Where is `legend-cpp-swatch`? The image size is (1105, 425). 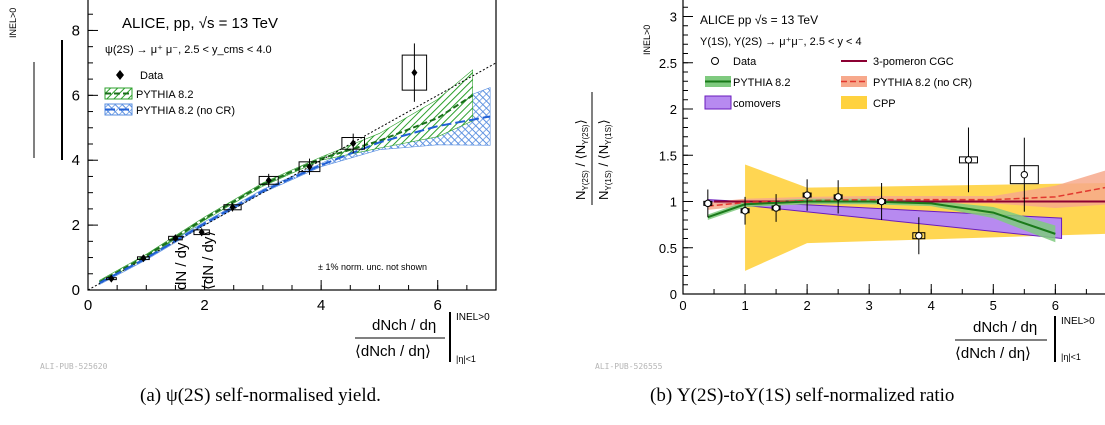
legend-cpp-swatch is located at coordinates (854, 102).